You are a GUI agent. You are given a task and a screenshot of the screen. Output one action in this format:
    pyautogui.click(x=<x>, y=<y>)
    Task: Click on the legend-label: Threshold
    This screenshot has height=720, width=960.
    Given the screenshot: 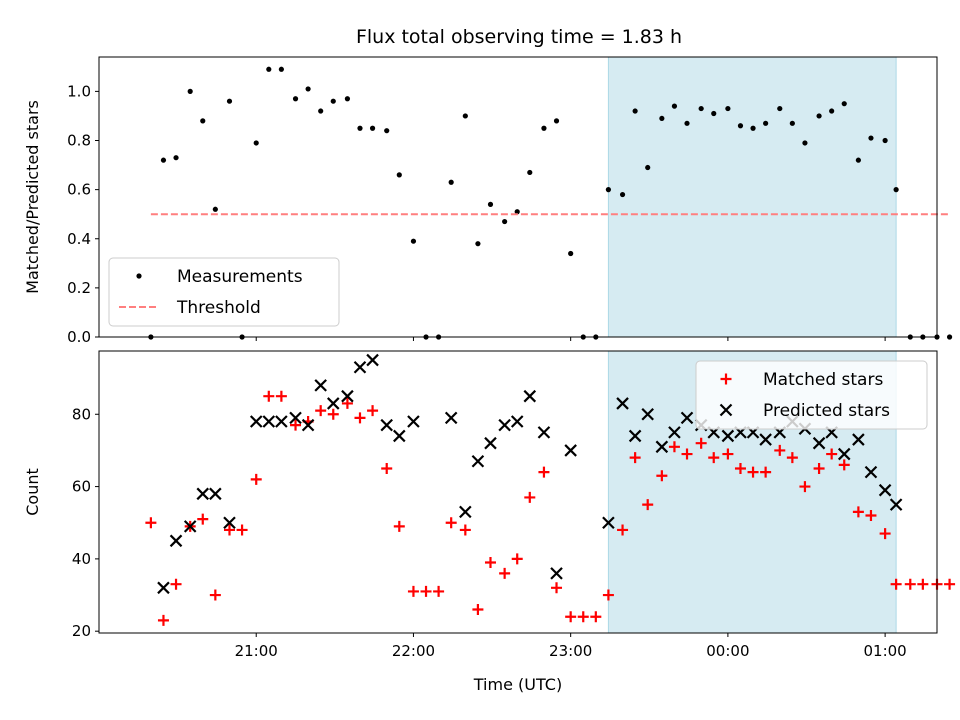 What is the action you would take?
    pyautogui.click(x=218, y=308)
    